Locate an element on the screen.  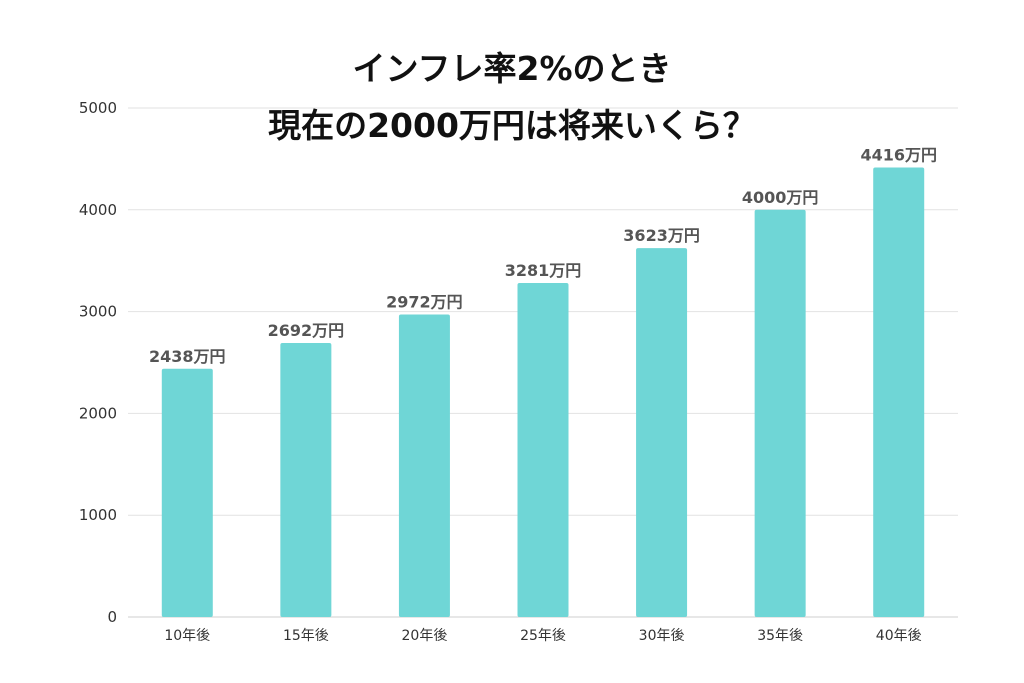
x-tick-label: 15年後 is located at coordinates (306, 636).